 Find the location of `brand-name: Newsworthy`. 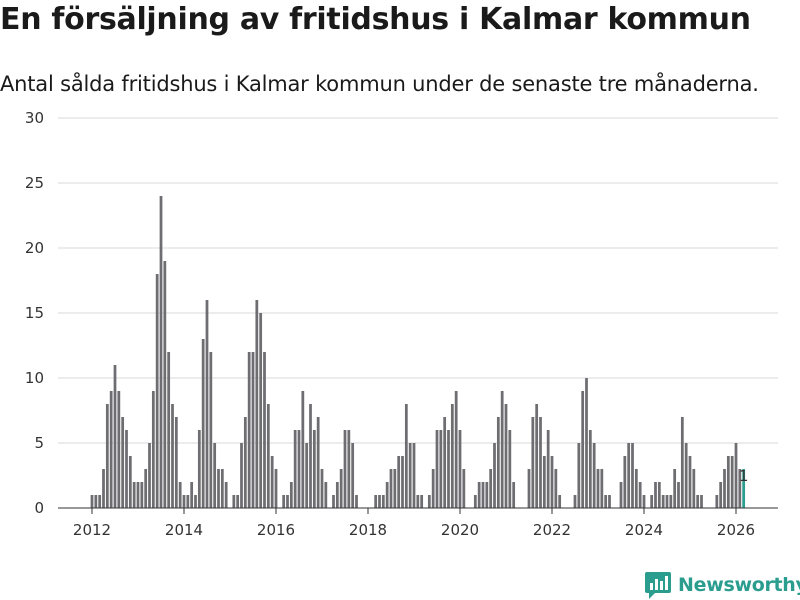

brand-name: Newsworthy is located at coordinates (739, 585).